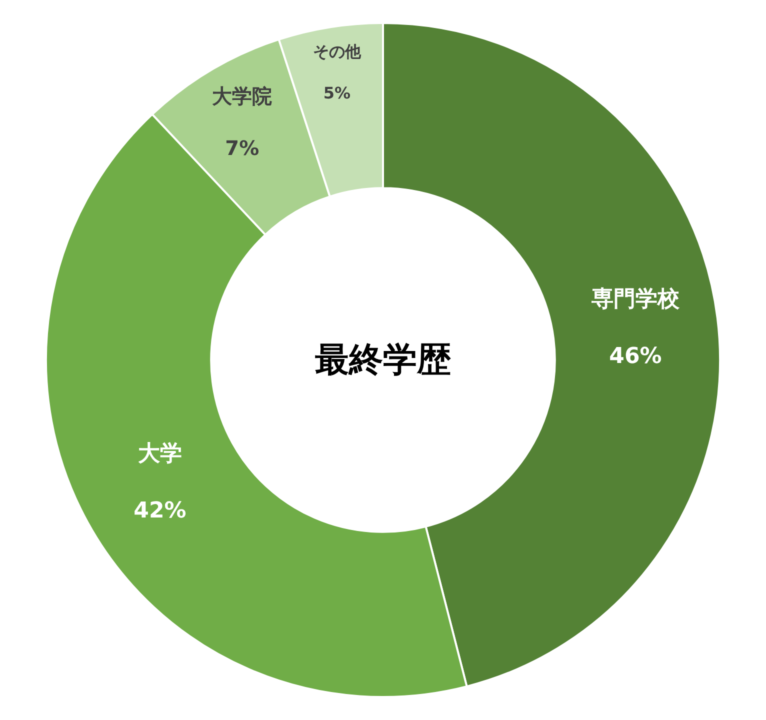 This screenshot has width=766, height=720. What do you see at coordinates (635, 299) in the screenshot?
I see `slice-label: 専門学校` at bounding box center [635, 299].